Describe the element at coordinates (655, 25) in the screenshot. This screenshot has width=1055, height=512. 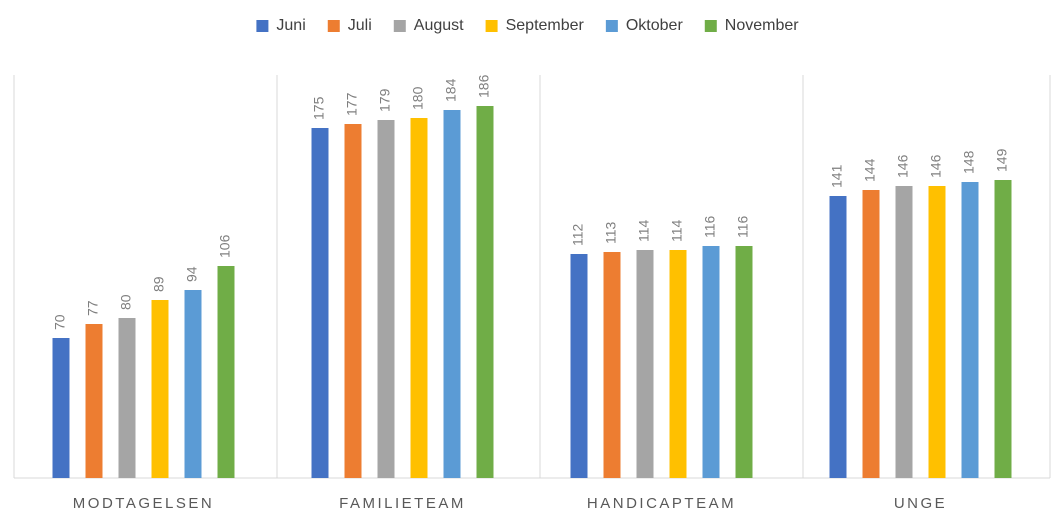
I see `legend-label: Oktober` at that location.